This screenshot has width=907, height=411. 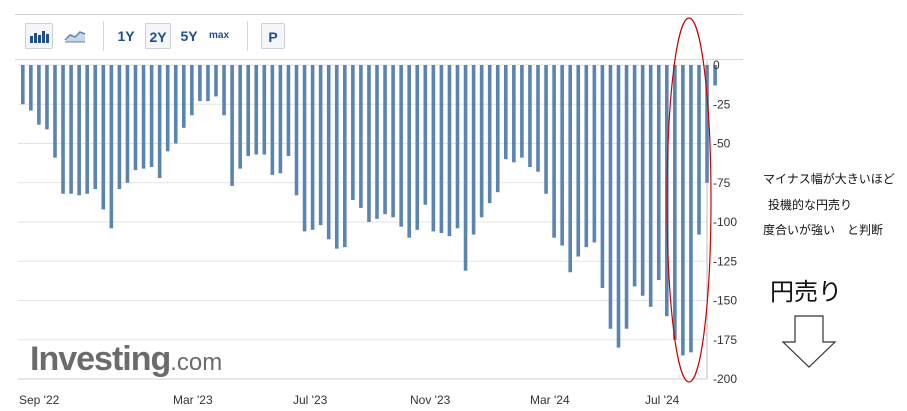 What do you see at coordinates (310, 400) in the screenshot?
I see `x-tick-label: Jul '23` at bounding box center [310, 400].